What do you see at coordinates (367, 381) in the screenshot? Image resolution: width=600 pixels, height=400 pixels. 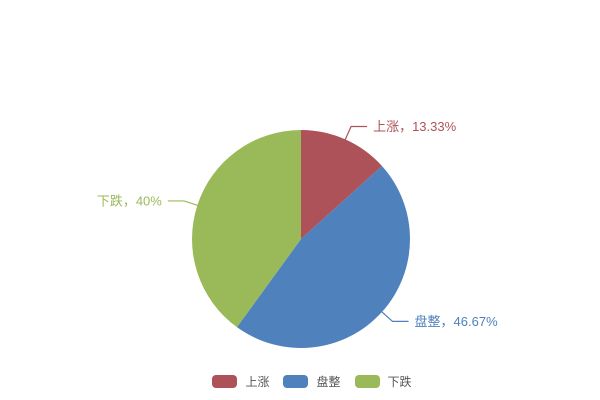 I see `legend-swatch-fall-icon` at bounding box center [367, 381].